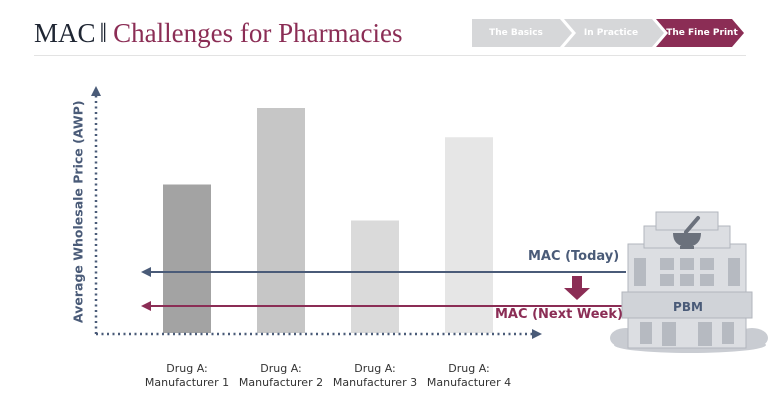 The height and width of the screenshot is (400, 768). I want to click on pbm-building-icon, so click(689, 282).